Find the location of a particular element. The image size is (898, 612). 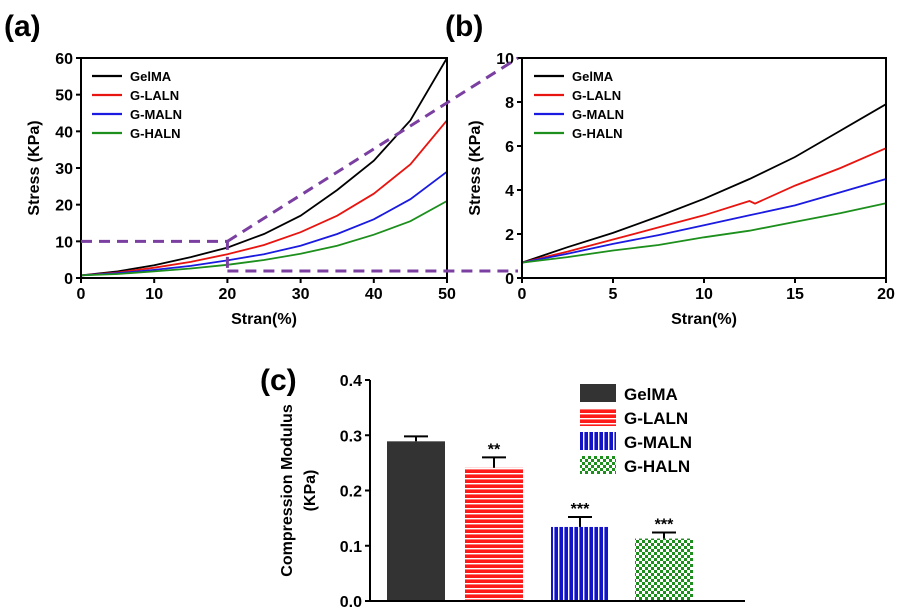

y-tick-label: 2 is located at coordinates (509, 235).